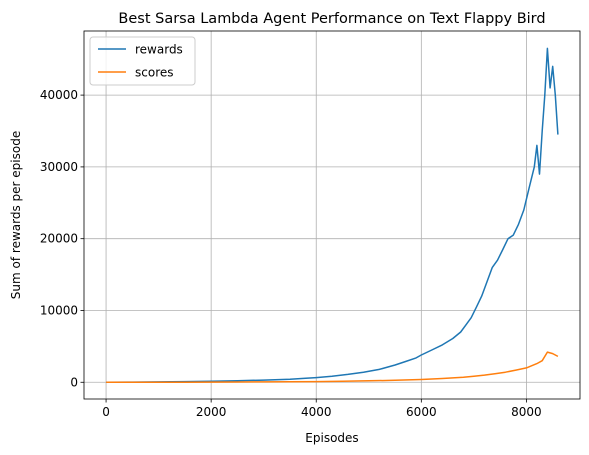  What do you see at coordinates (142, 61) in the screenshot?
I see `legend: rewards scores` at bounding box center [142, 61].